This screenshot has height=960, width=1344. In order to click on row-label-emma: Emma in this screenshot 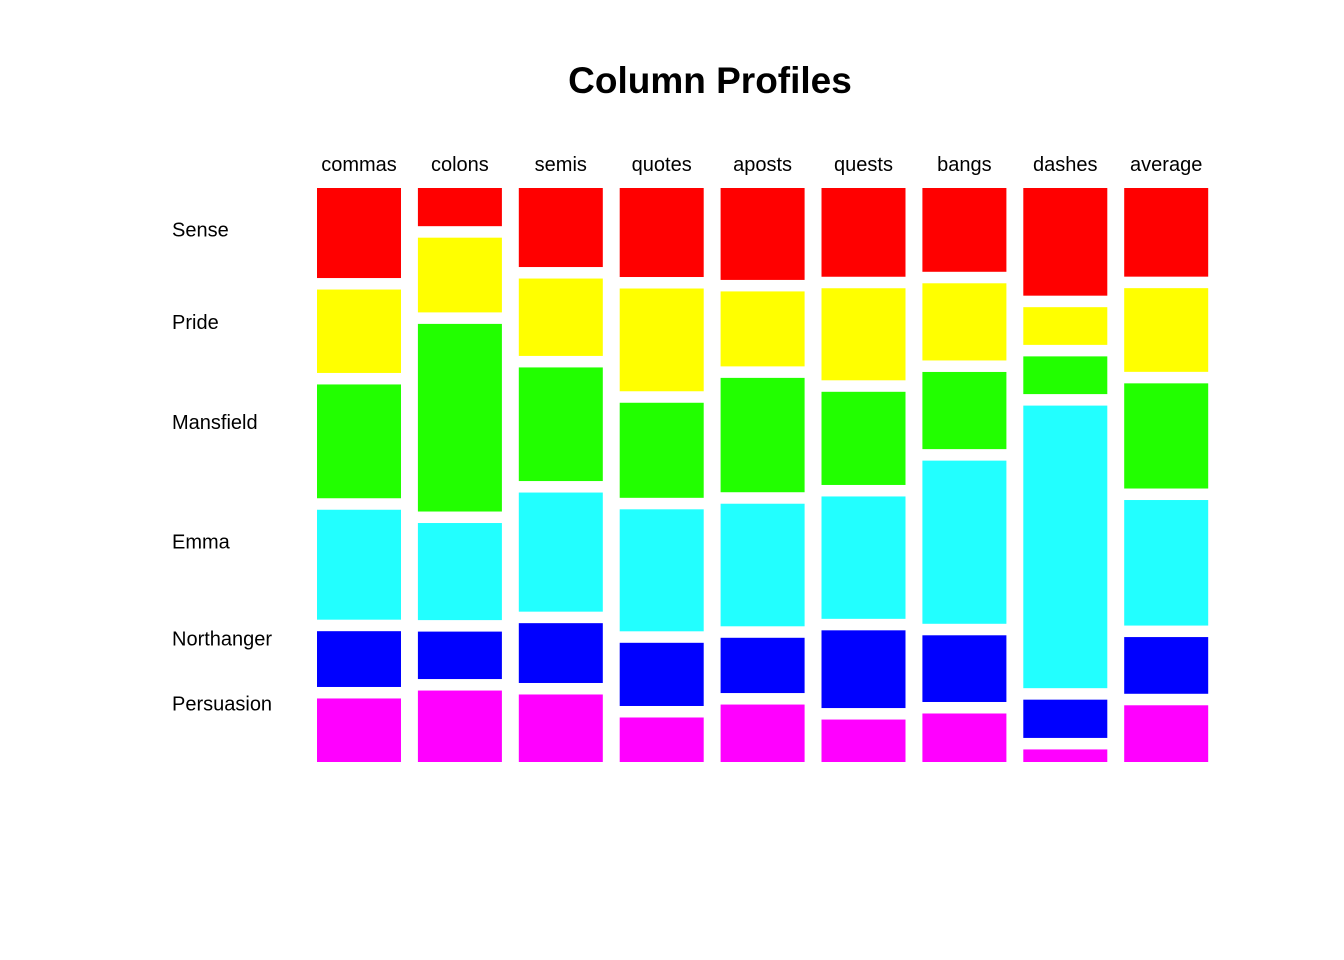, I will do `click(201, 543)`.